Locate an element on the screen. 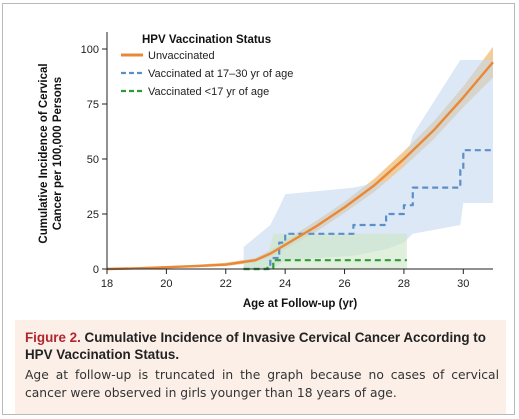 The image size is (519, 419). line-vaccinated-17-yr-of-age is located at coordinates (325, 265).